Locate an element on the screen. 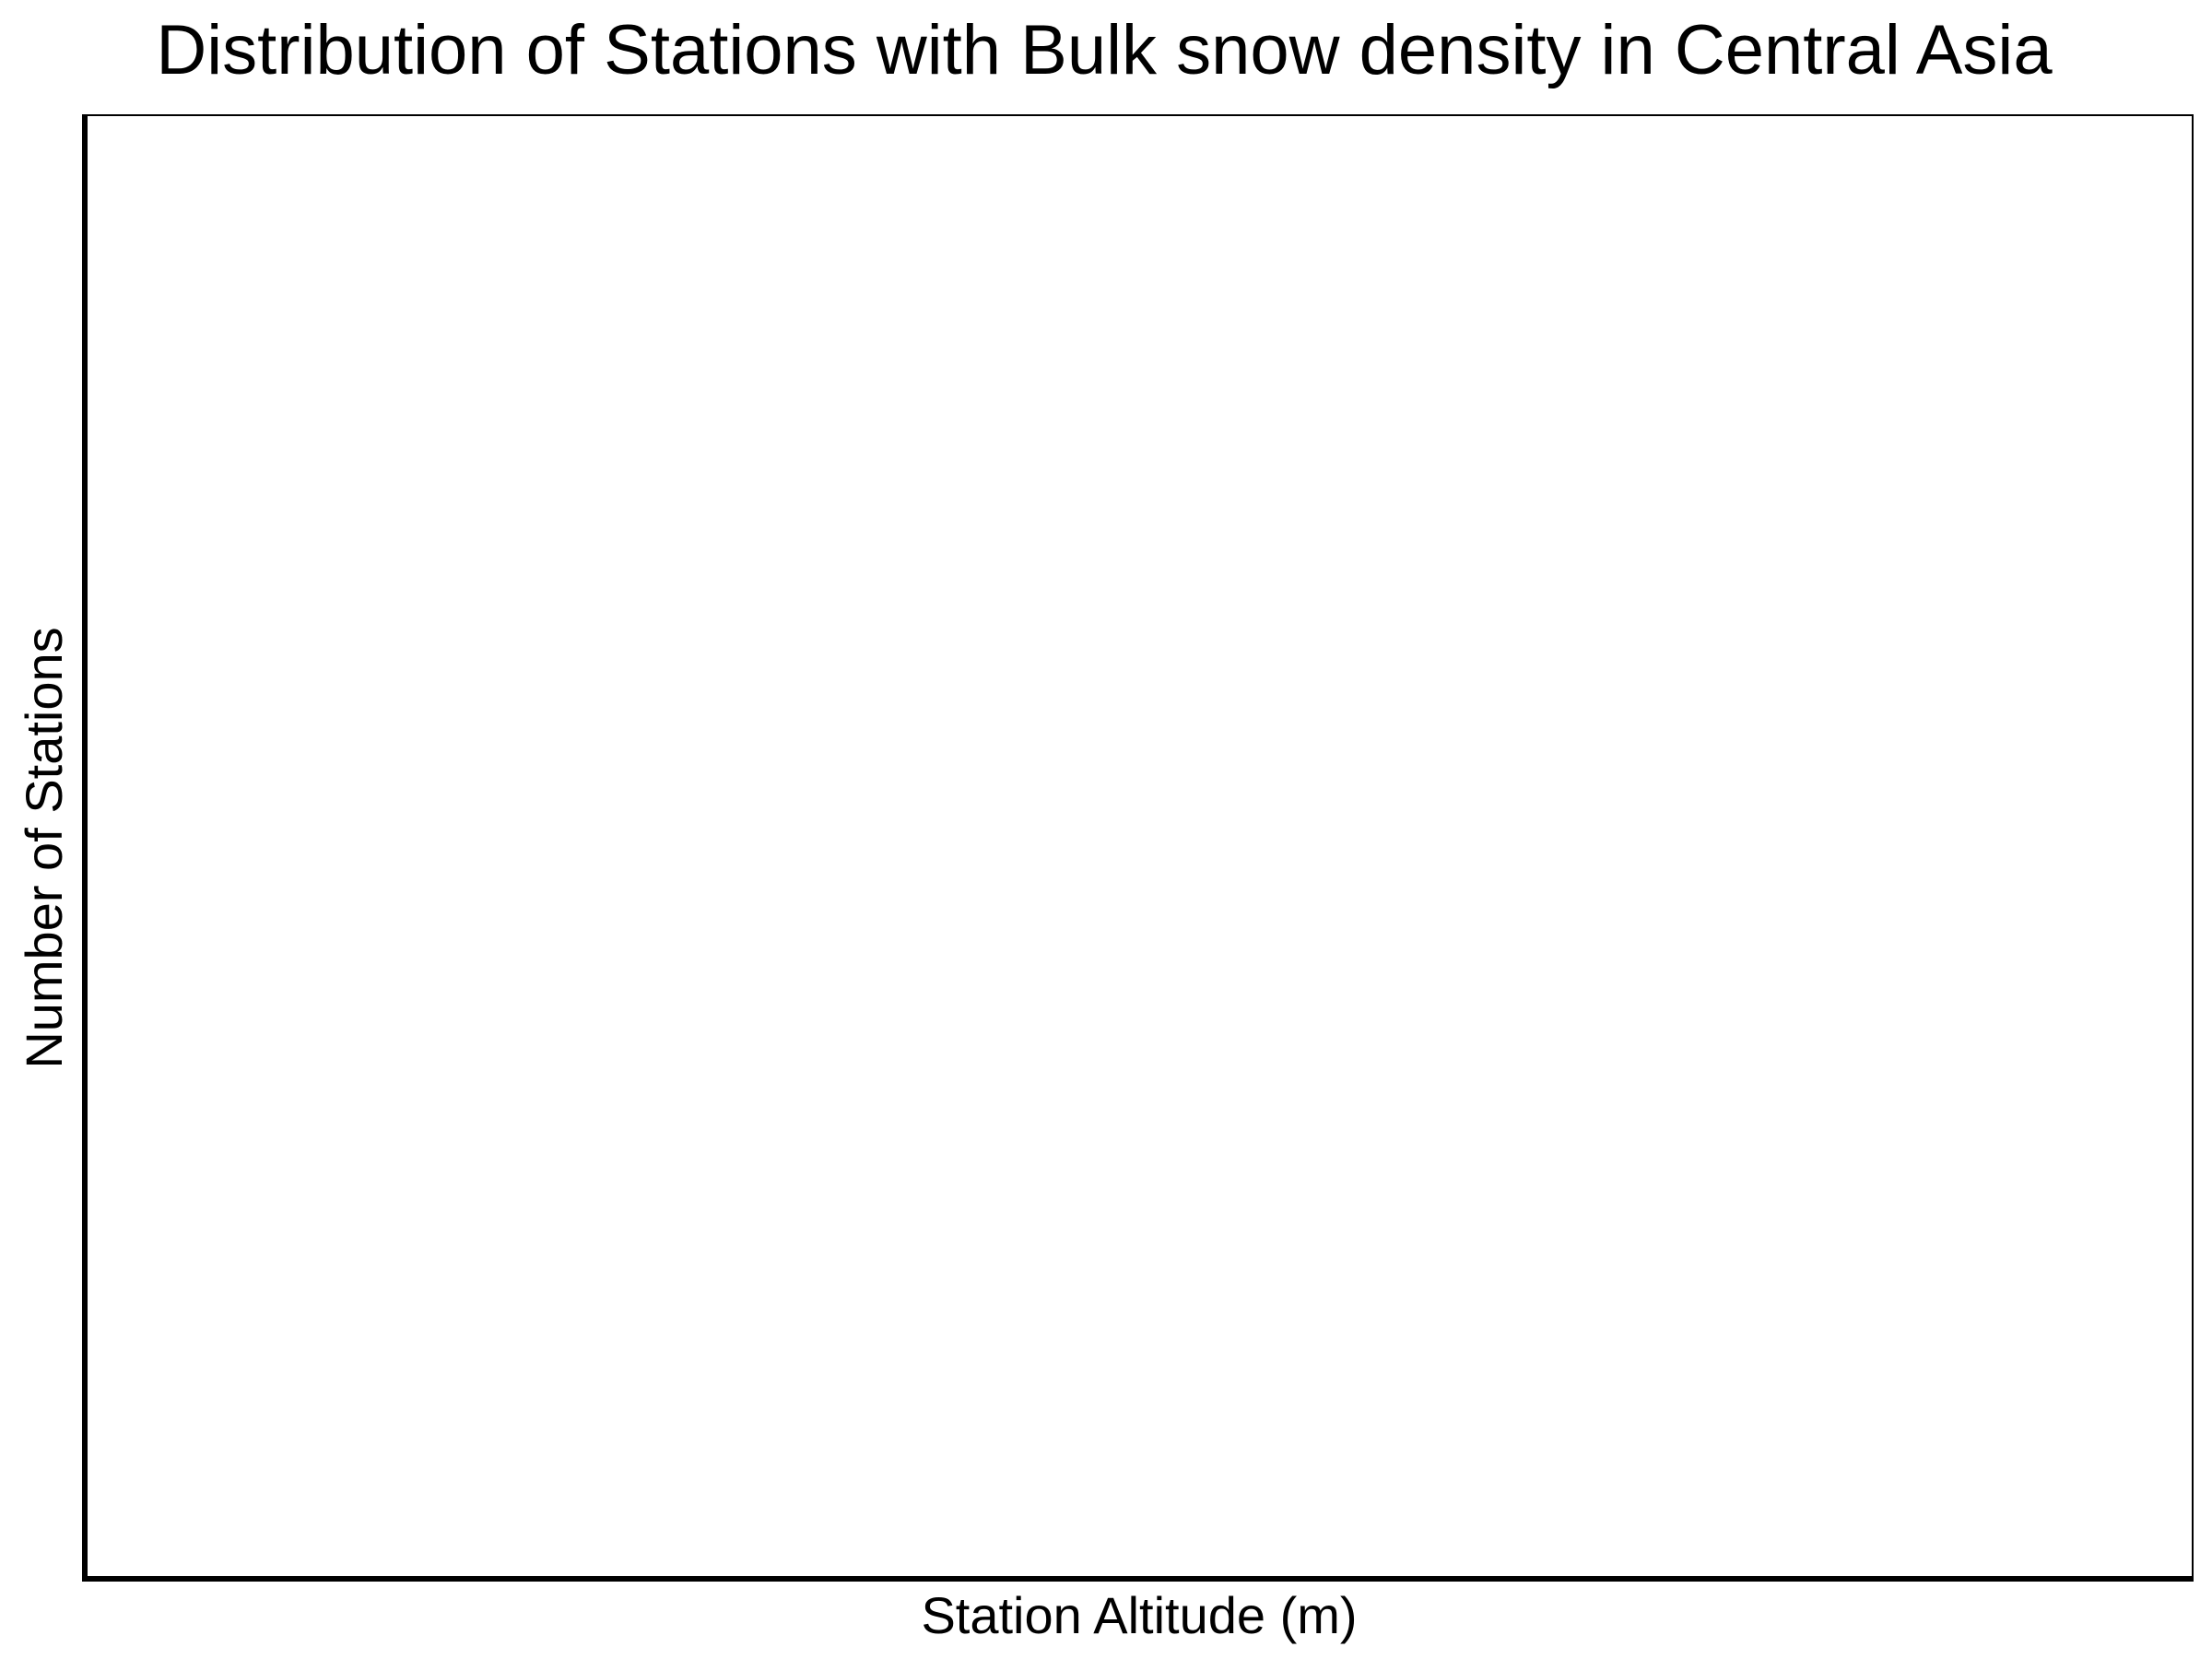 This screenshot has width=2212, height=1659. y-axis-label: Number of Stations is located at coordinates (44, 848).